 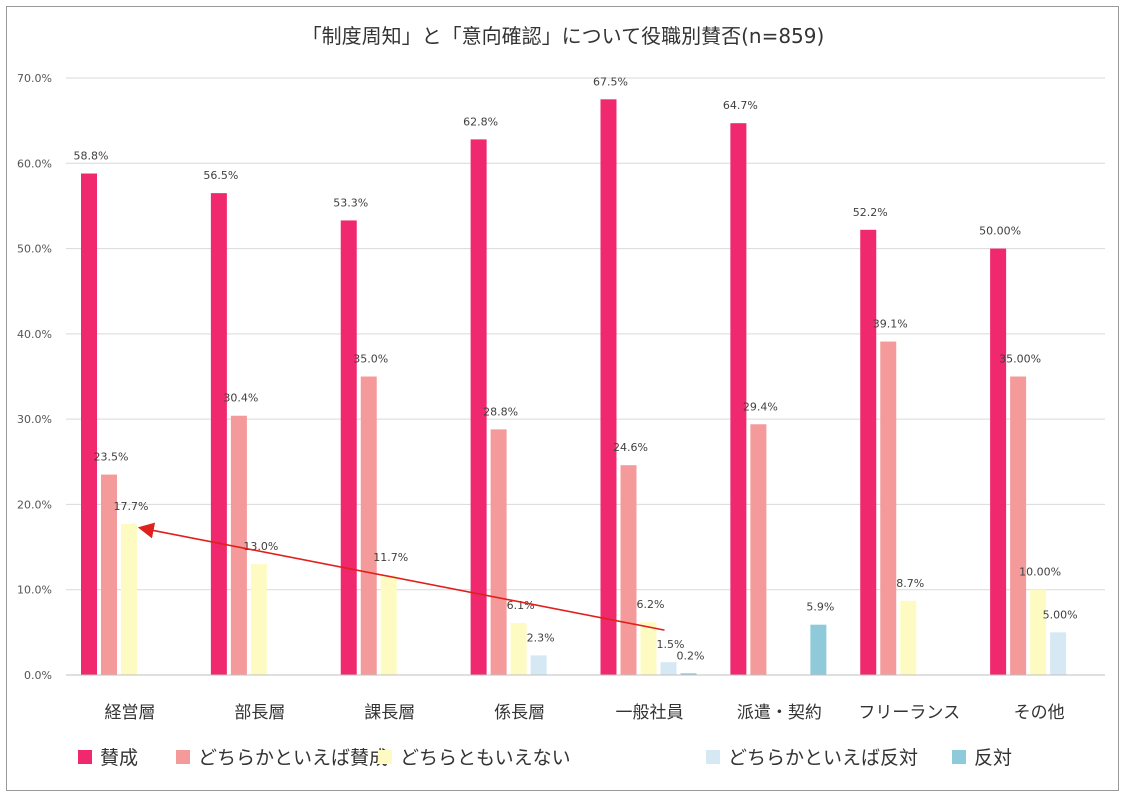 I want to click on legend-label: 賛成, so click(x=119, y=758).